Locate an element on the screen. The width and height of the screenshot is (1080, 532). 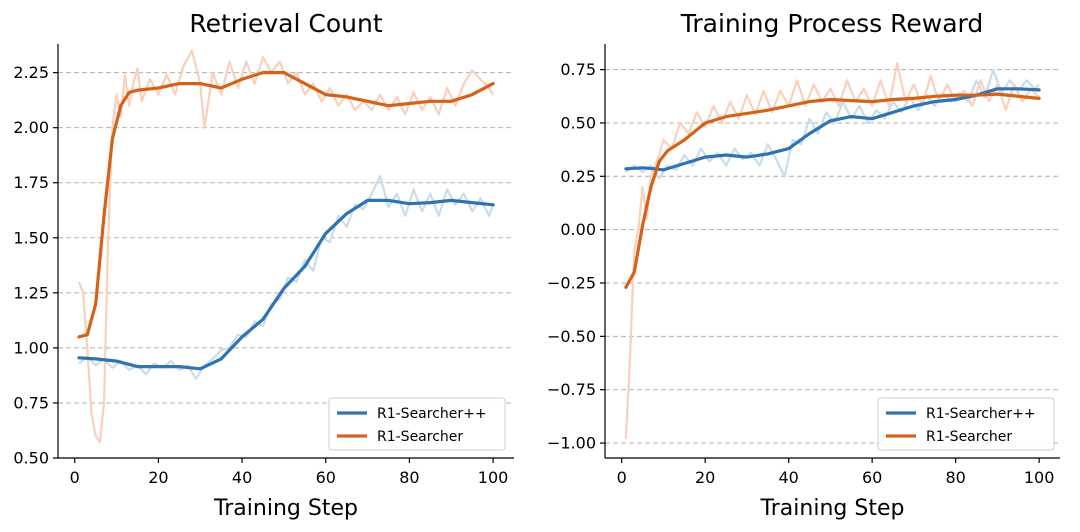
y-tick-label: 2.25 is located at coordinates (31, 72).